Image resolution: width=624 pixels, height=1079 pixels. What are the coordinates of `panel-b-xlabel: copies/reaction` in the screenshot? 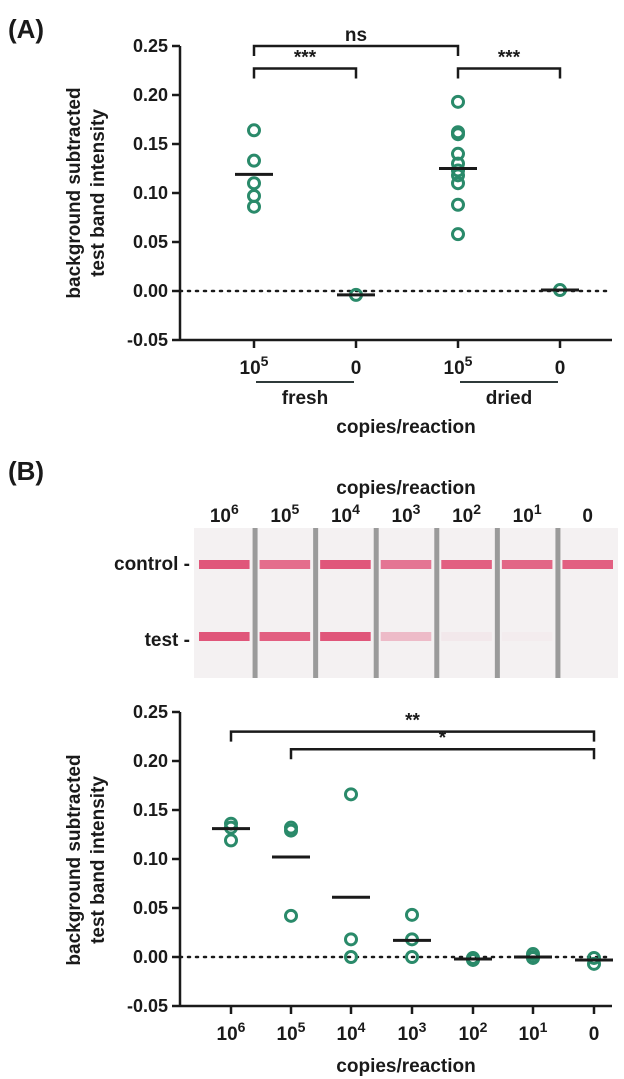 It's located at (405, 1066).